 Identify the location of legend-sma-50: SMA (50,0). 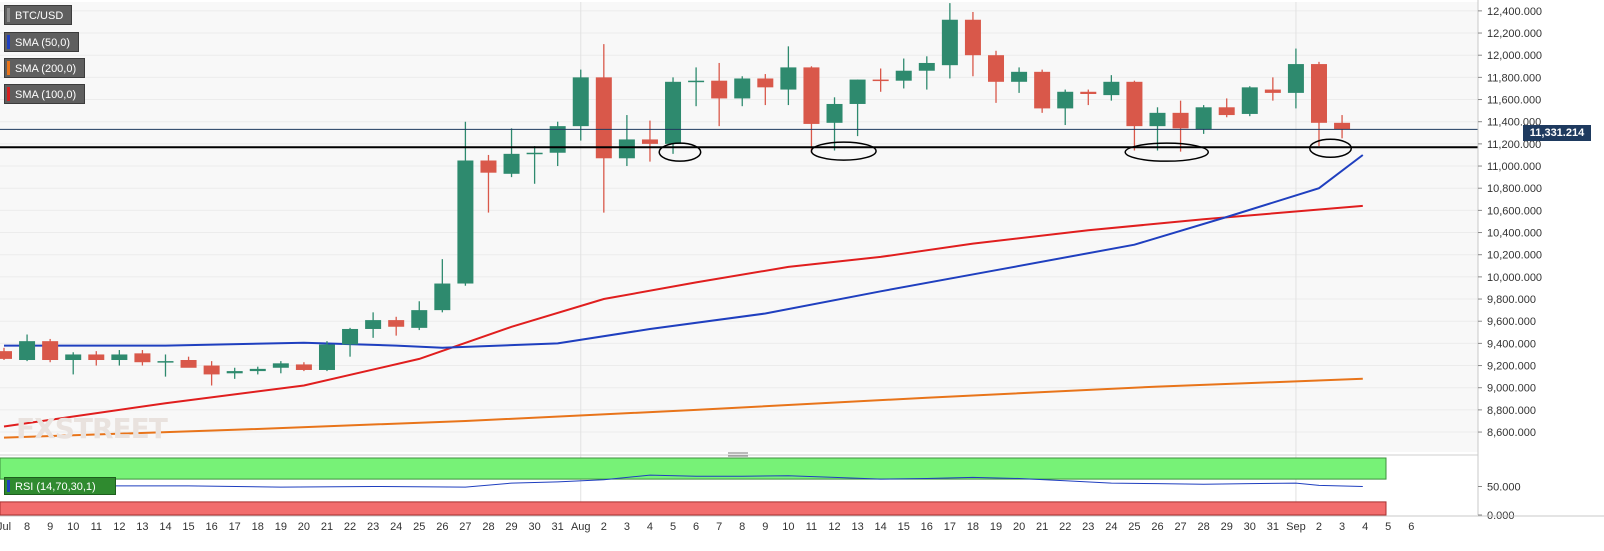
(42, 42).